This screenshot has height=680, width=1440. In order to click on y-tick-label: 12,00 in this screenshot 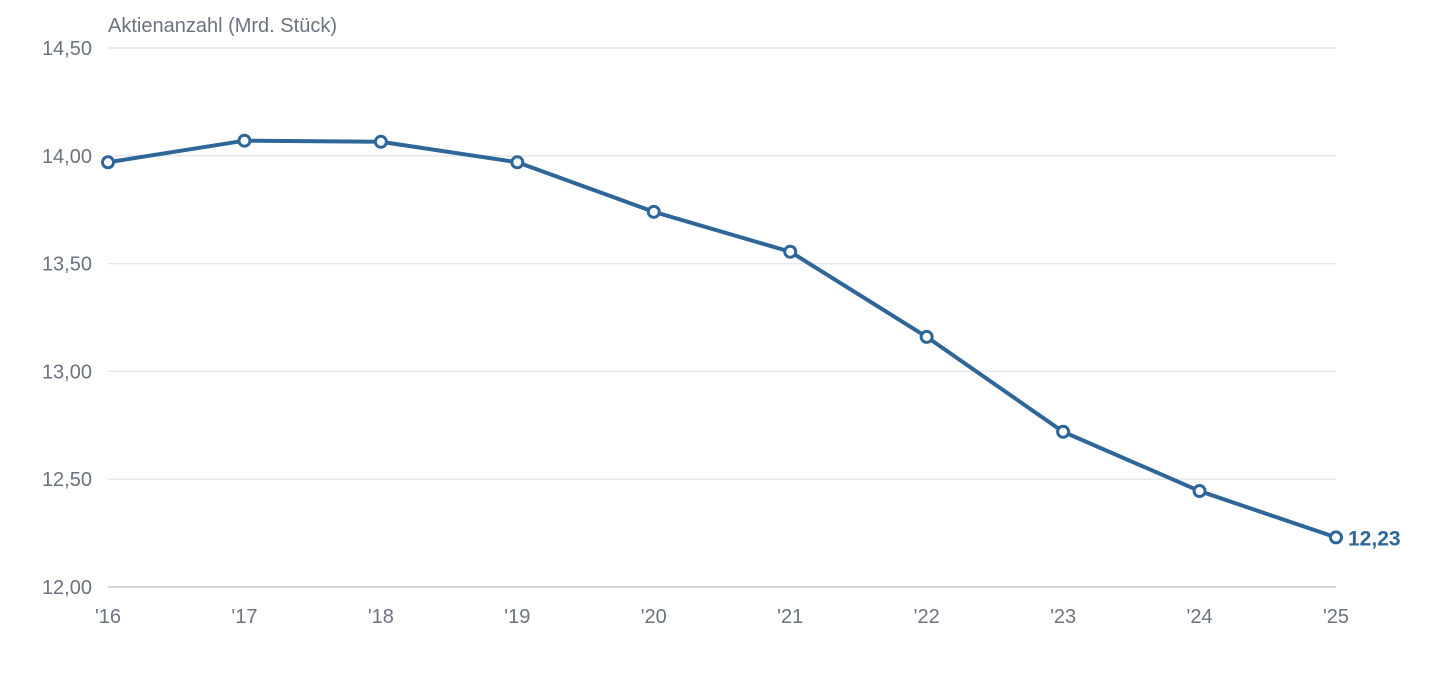, I will do `click(67, 588)`.